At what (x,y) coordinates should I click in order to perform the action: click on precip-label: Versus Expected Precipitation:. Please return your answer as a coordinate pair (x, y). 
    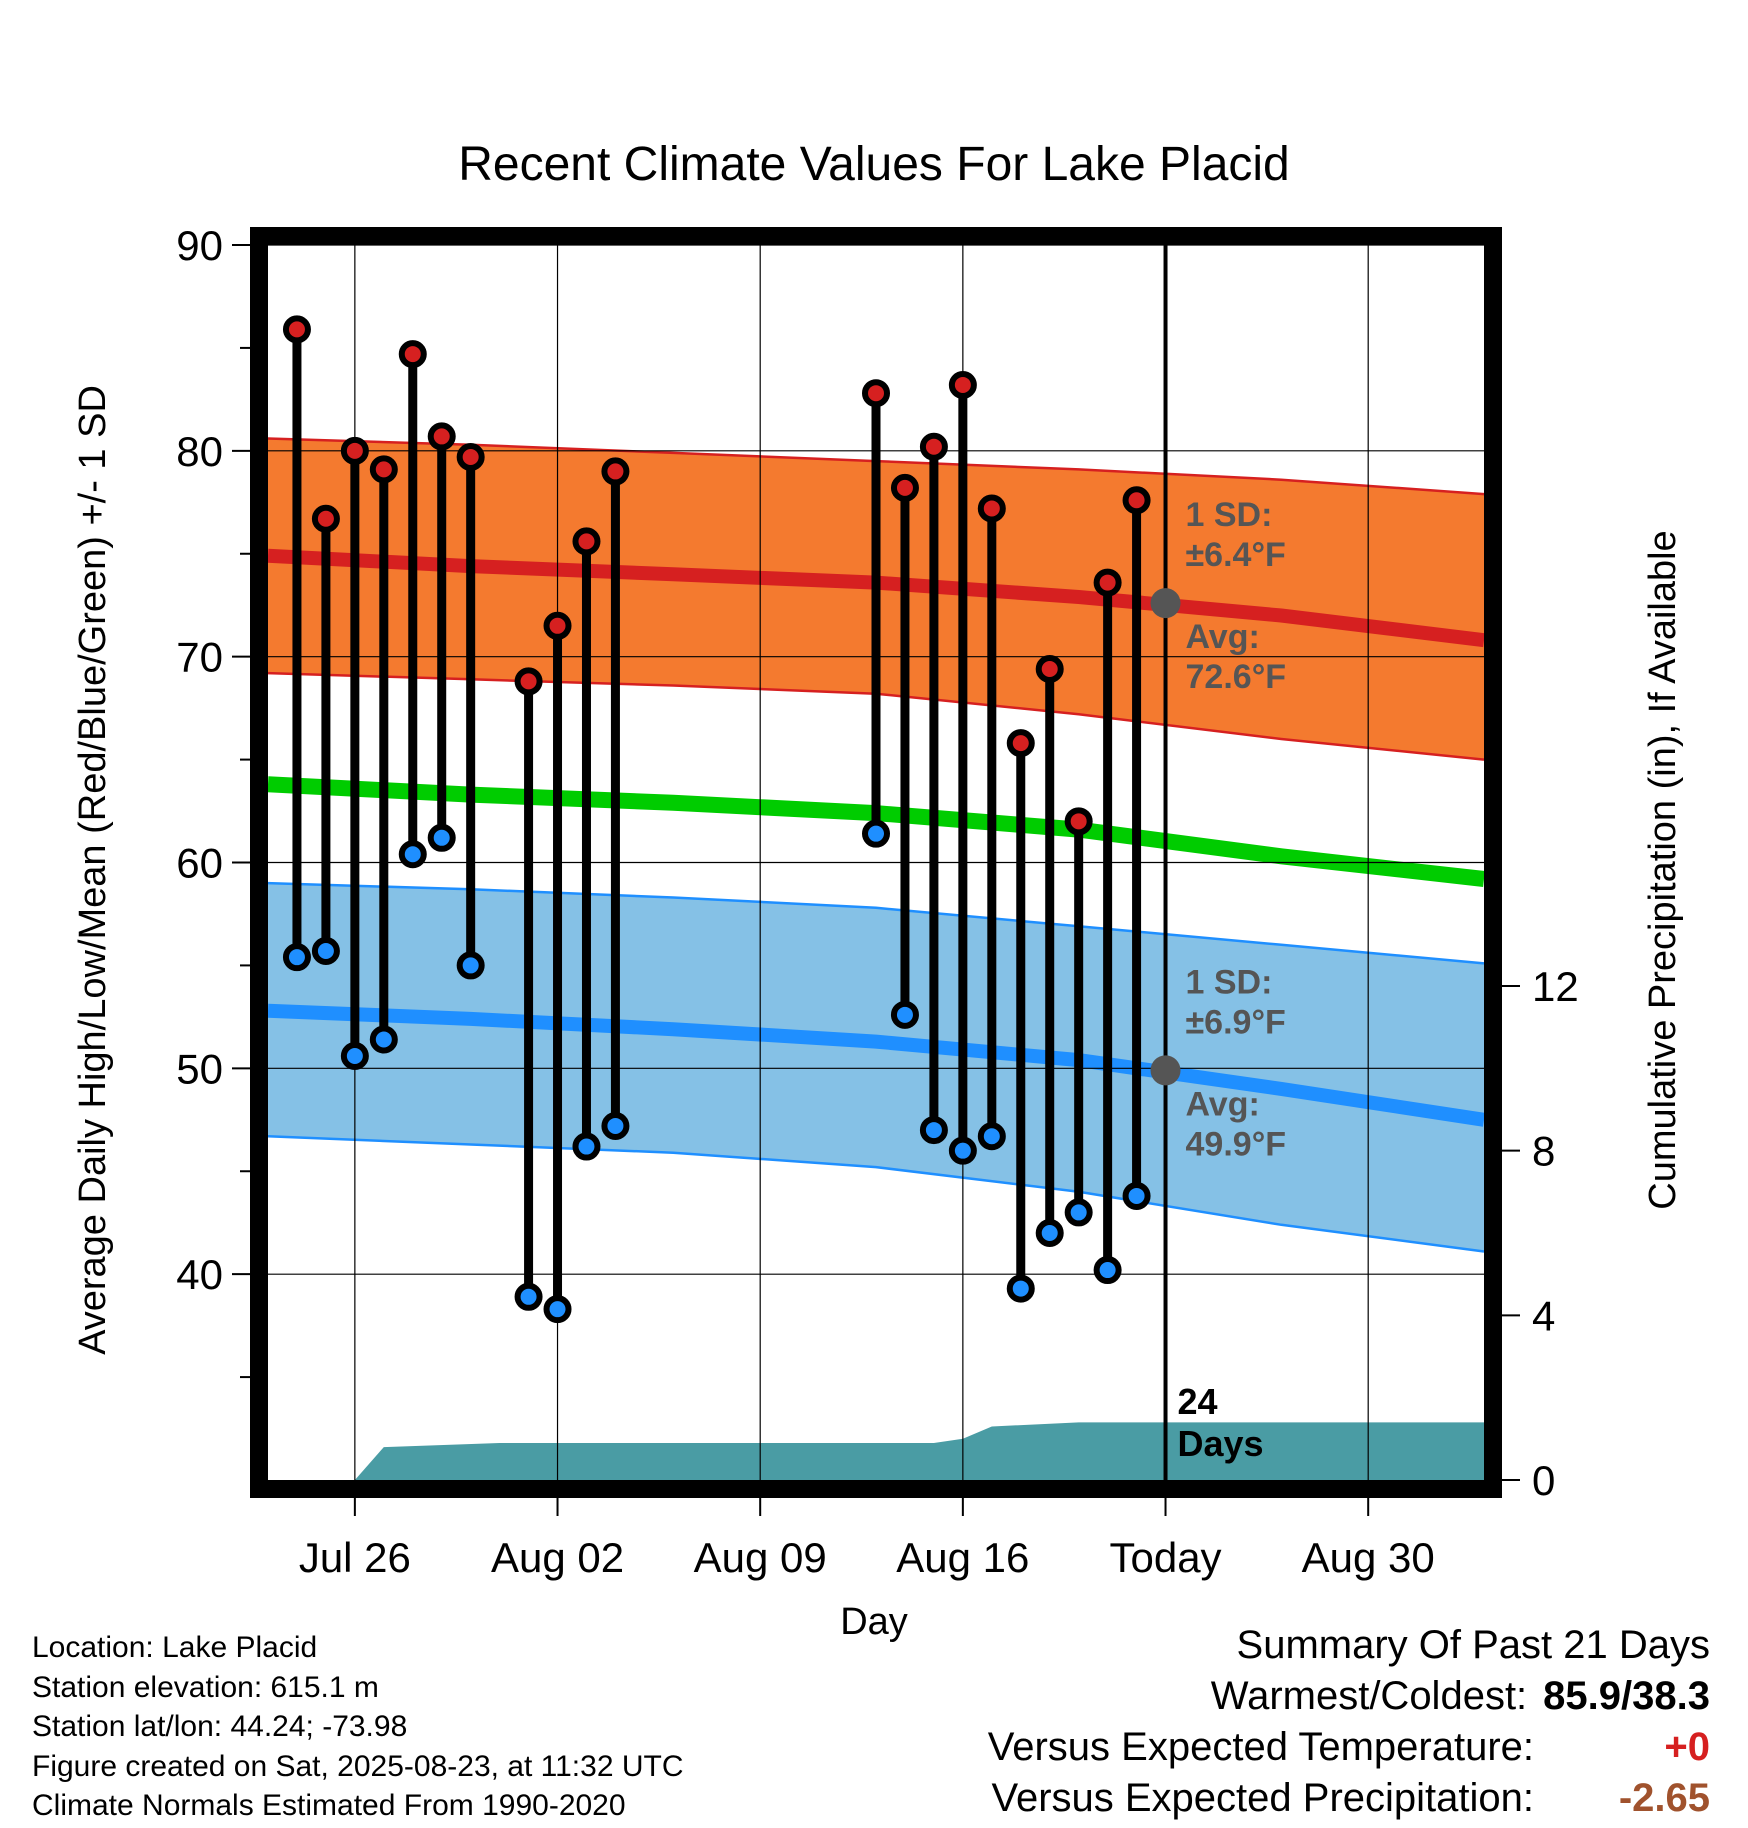
    Looking at the image, I should click on (1262, 1798).